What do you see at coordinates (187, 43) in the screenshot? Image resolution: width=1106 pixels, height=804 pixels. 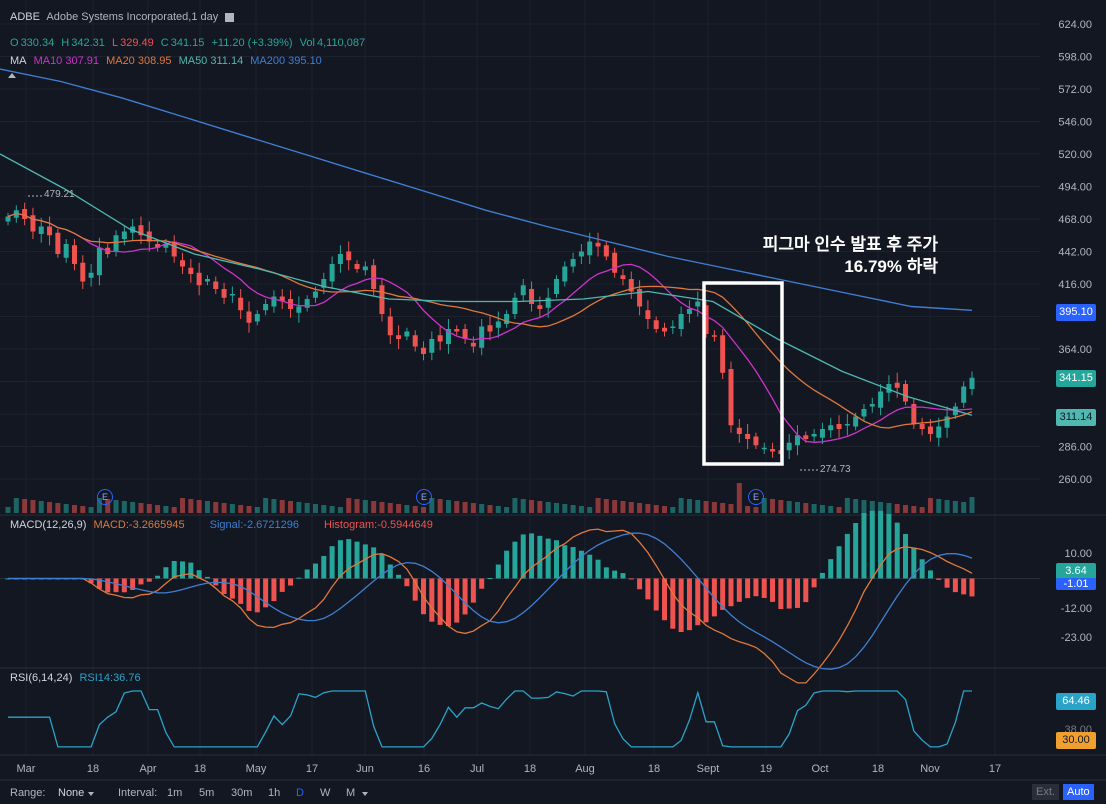 I see `close-value: 341.15` at bounding box center [187, 43].